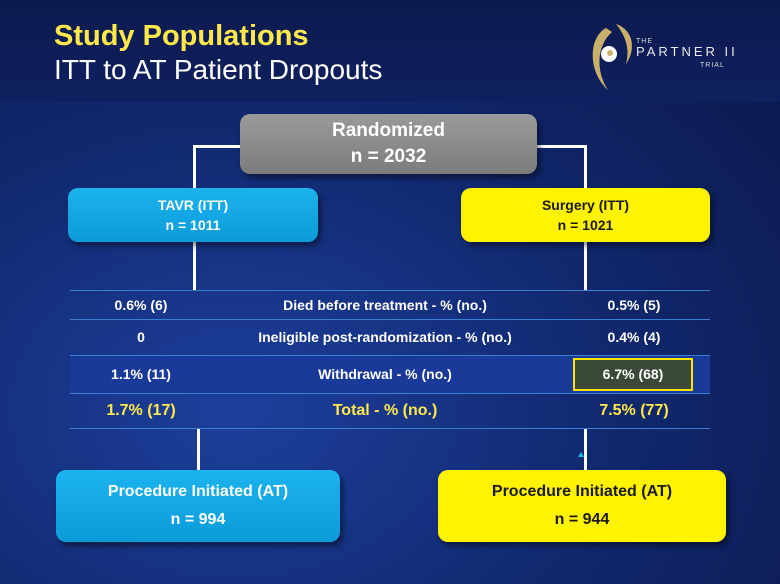 The height and width of the screenshot is (584, 780). Describe the element at coordinates (385, 374) in the screenshot. I see `row-label: Withdrawal - % (no.)` at that location.